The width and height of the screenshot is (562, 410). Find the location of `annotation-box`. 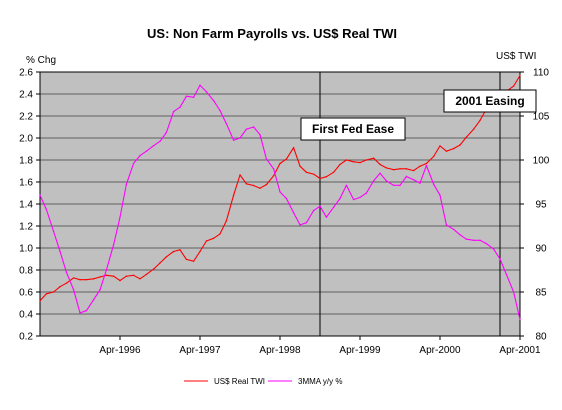

annotation-box is located at coordinates (490, 101).